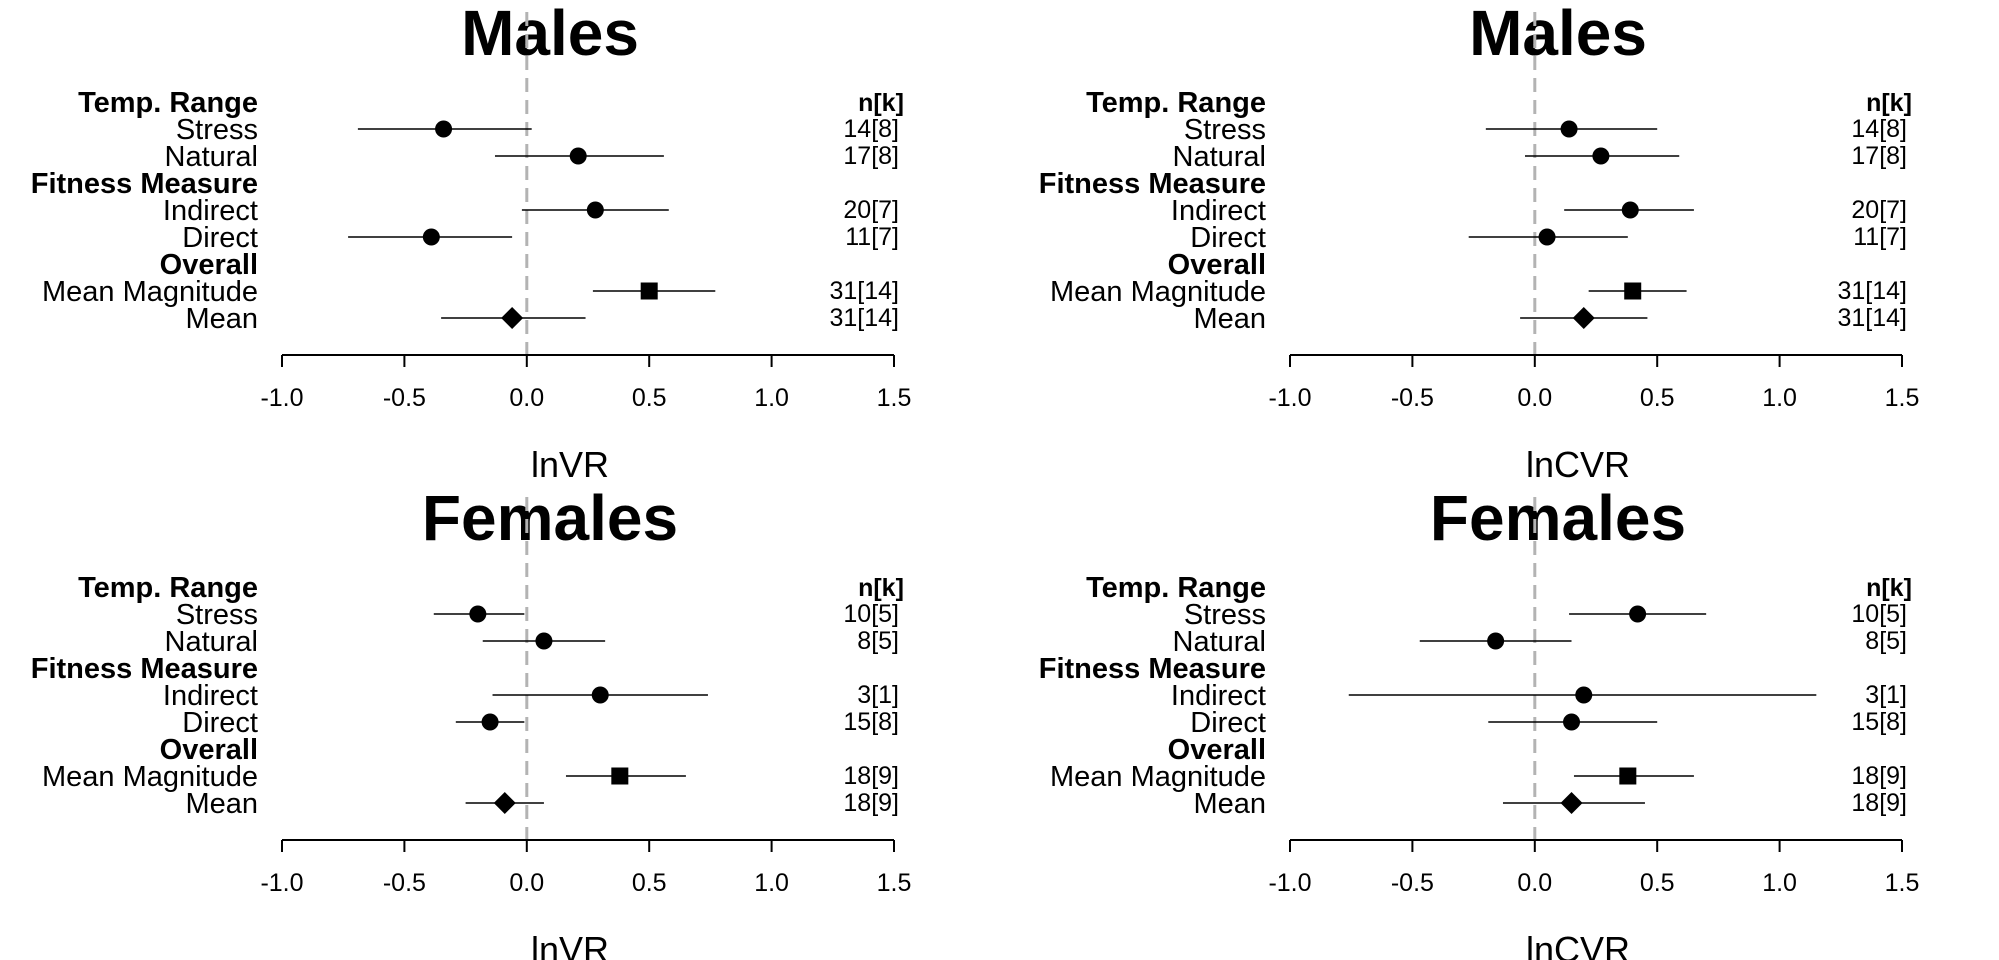 The height and width of the screenshot is (960, 1999). Describe the element at coordinates (1558, 34) in the screenshot. I see `panel-title: Males` at that location.